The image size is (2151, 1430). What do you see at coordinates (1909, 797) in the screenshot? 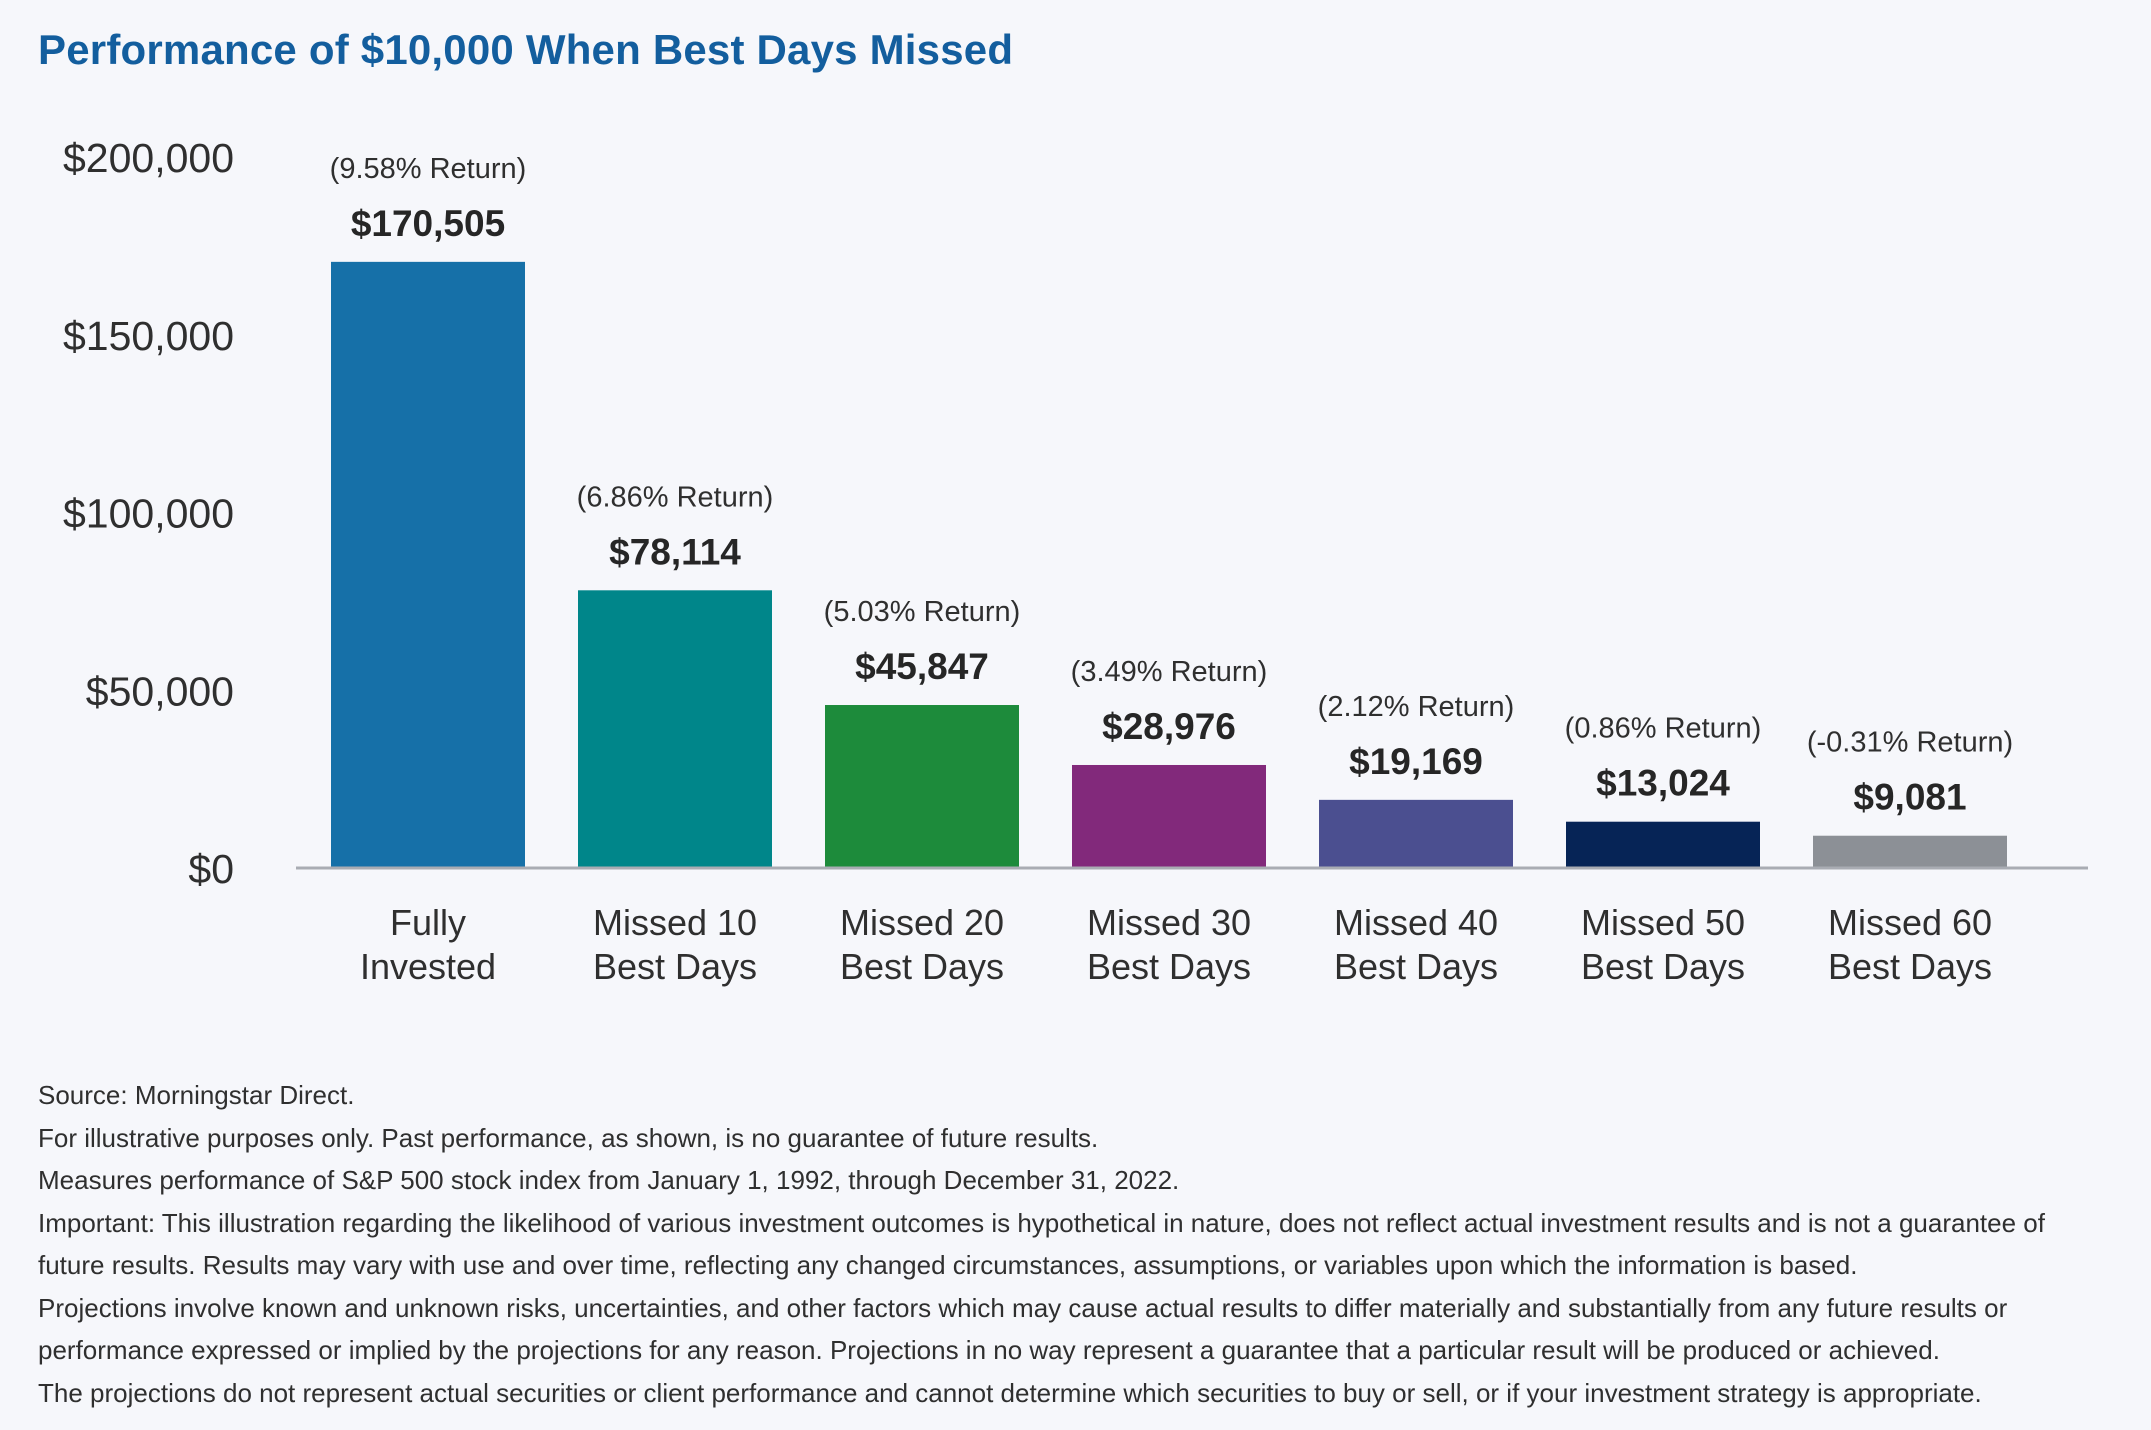
I see `bar-value-label: $9,081` at bounding box center [1909, 797].